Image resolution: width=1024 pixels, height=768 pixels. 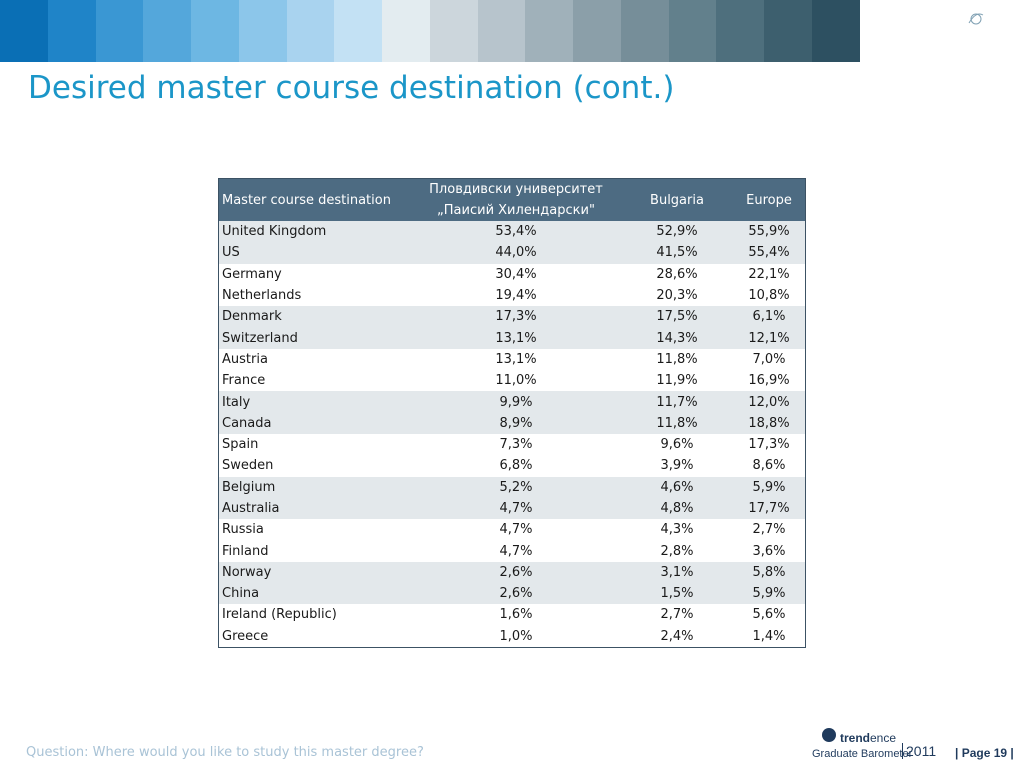 I want to click on cell-bulgaria: 4,8%, so click(x=677, y=508).